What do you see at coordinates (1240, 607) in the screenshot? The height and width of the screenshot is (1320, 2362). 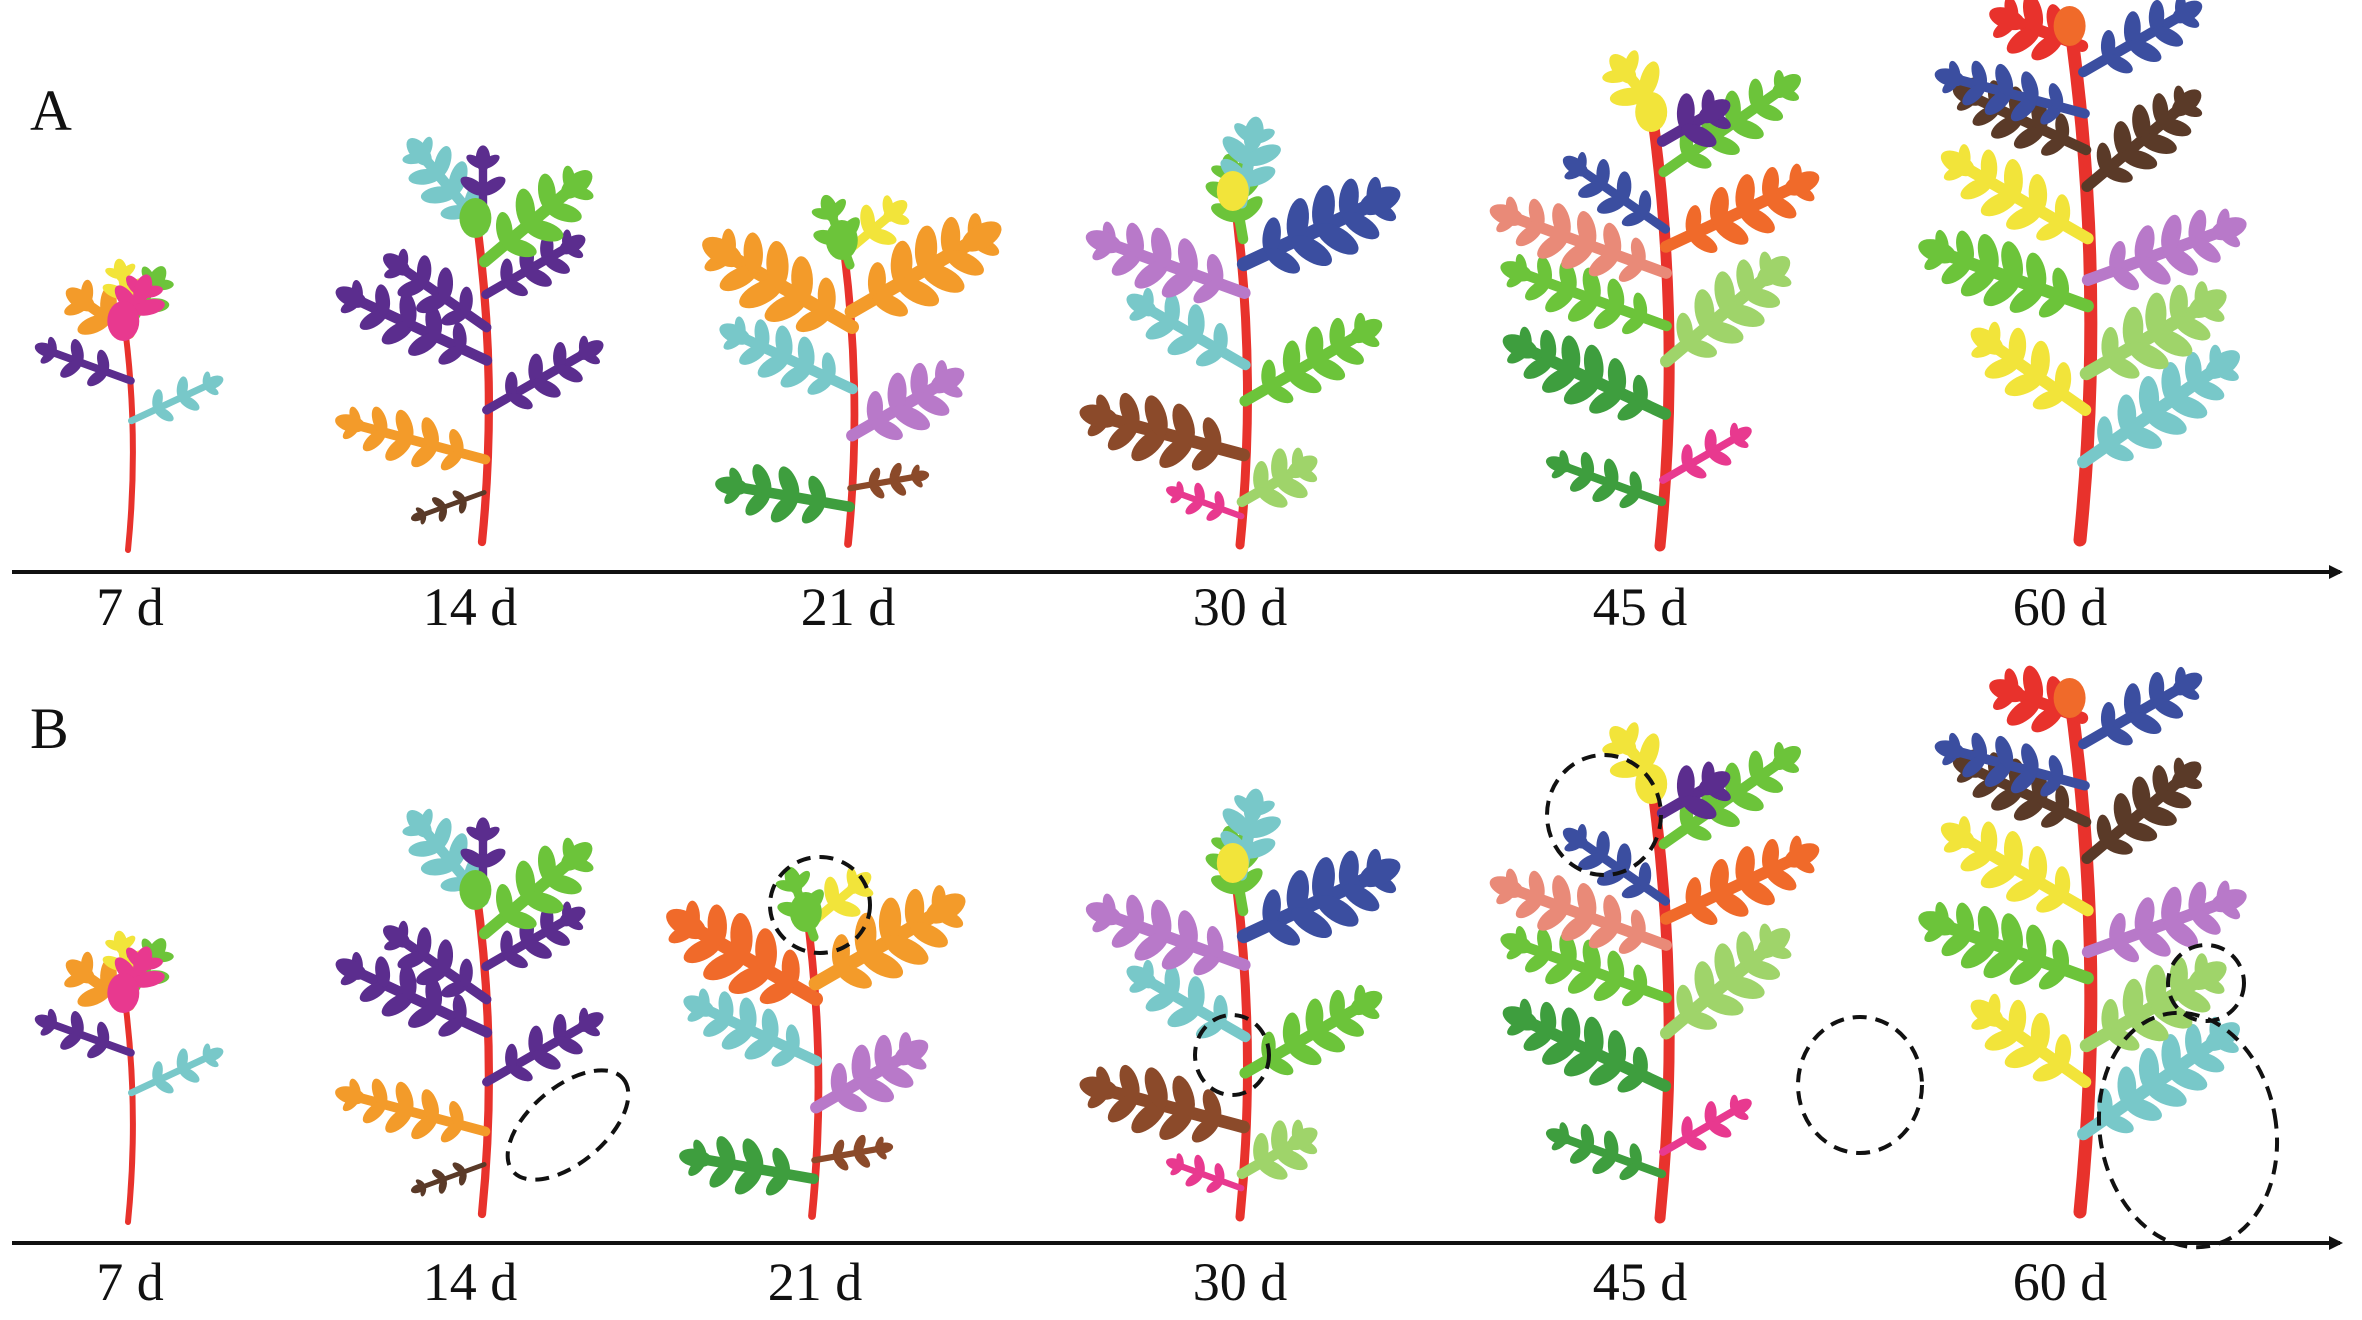 I see `panel-a-day-label: 30 d` at bounding box center [1240, 607].